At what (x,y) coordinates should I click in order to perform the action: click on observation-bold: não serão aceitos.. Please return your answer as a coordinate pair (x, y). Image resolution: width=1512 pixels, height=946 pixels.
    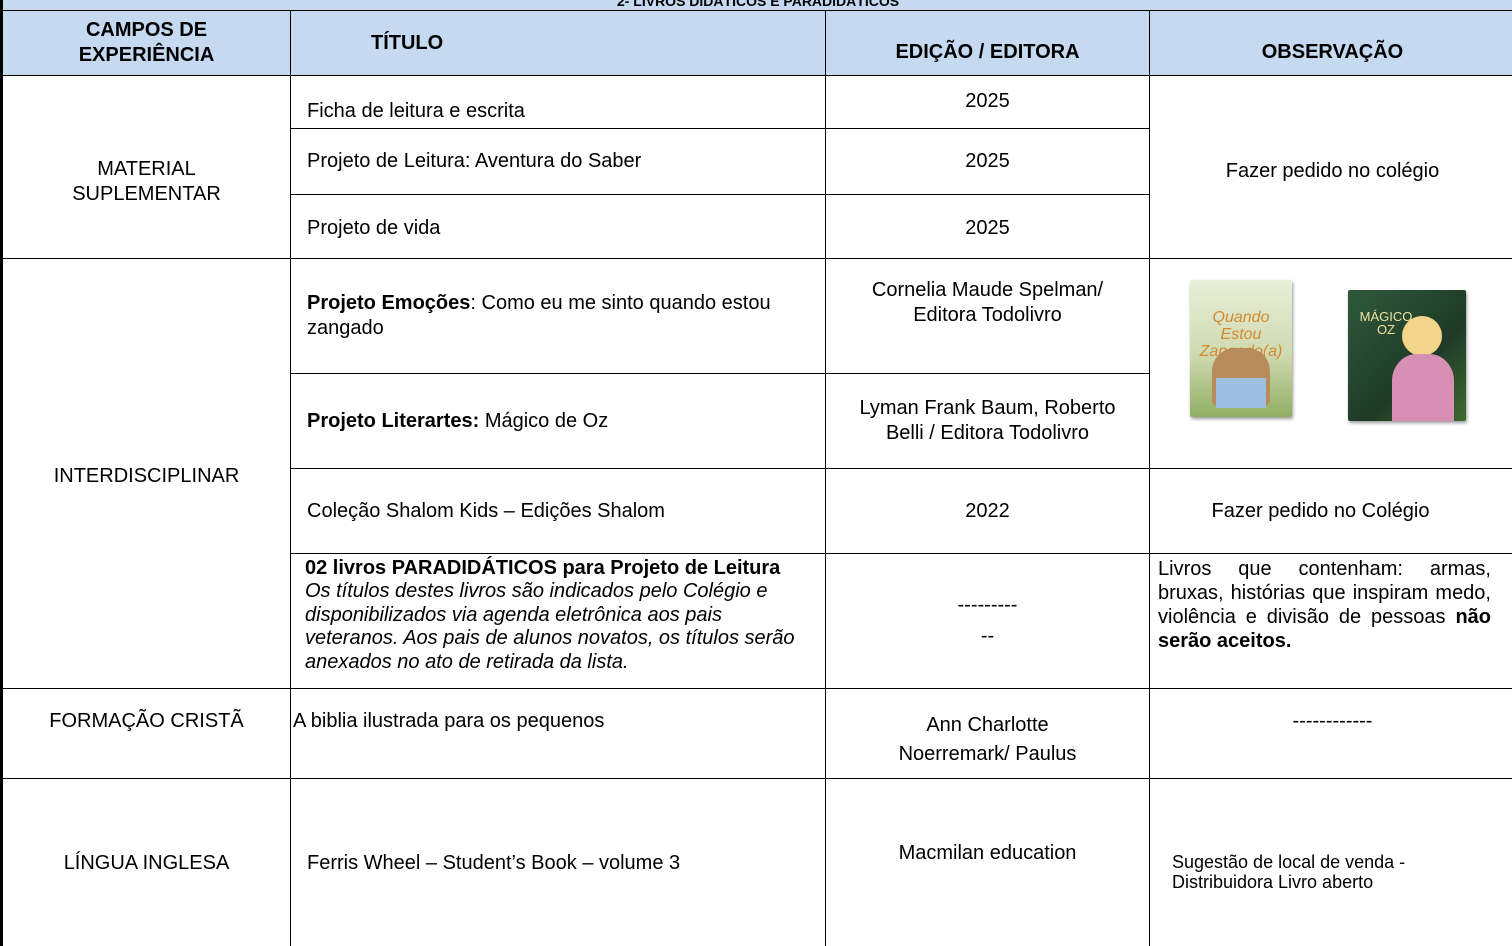
    Looking at the image, I should click on (1324, 629).